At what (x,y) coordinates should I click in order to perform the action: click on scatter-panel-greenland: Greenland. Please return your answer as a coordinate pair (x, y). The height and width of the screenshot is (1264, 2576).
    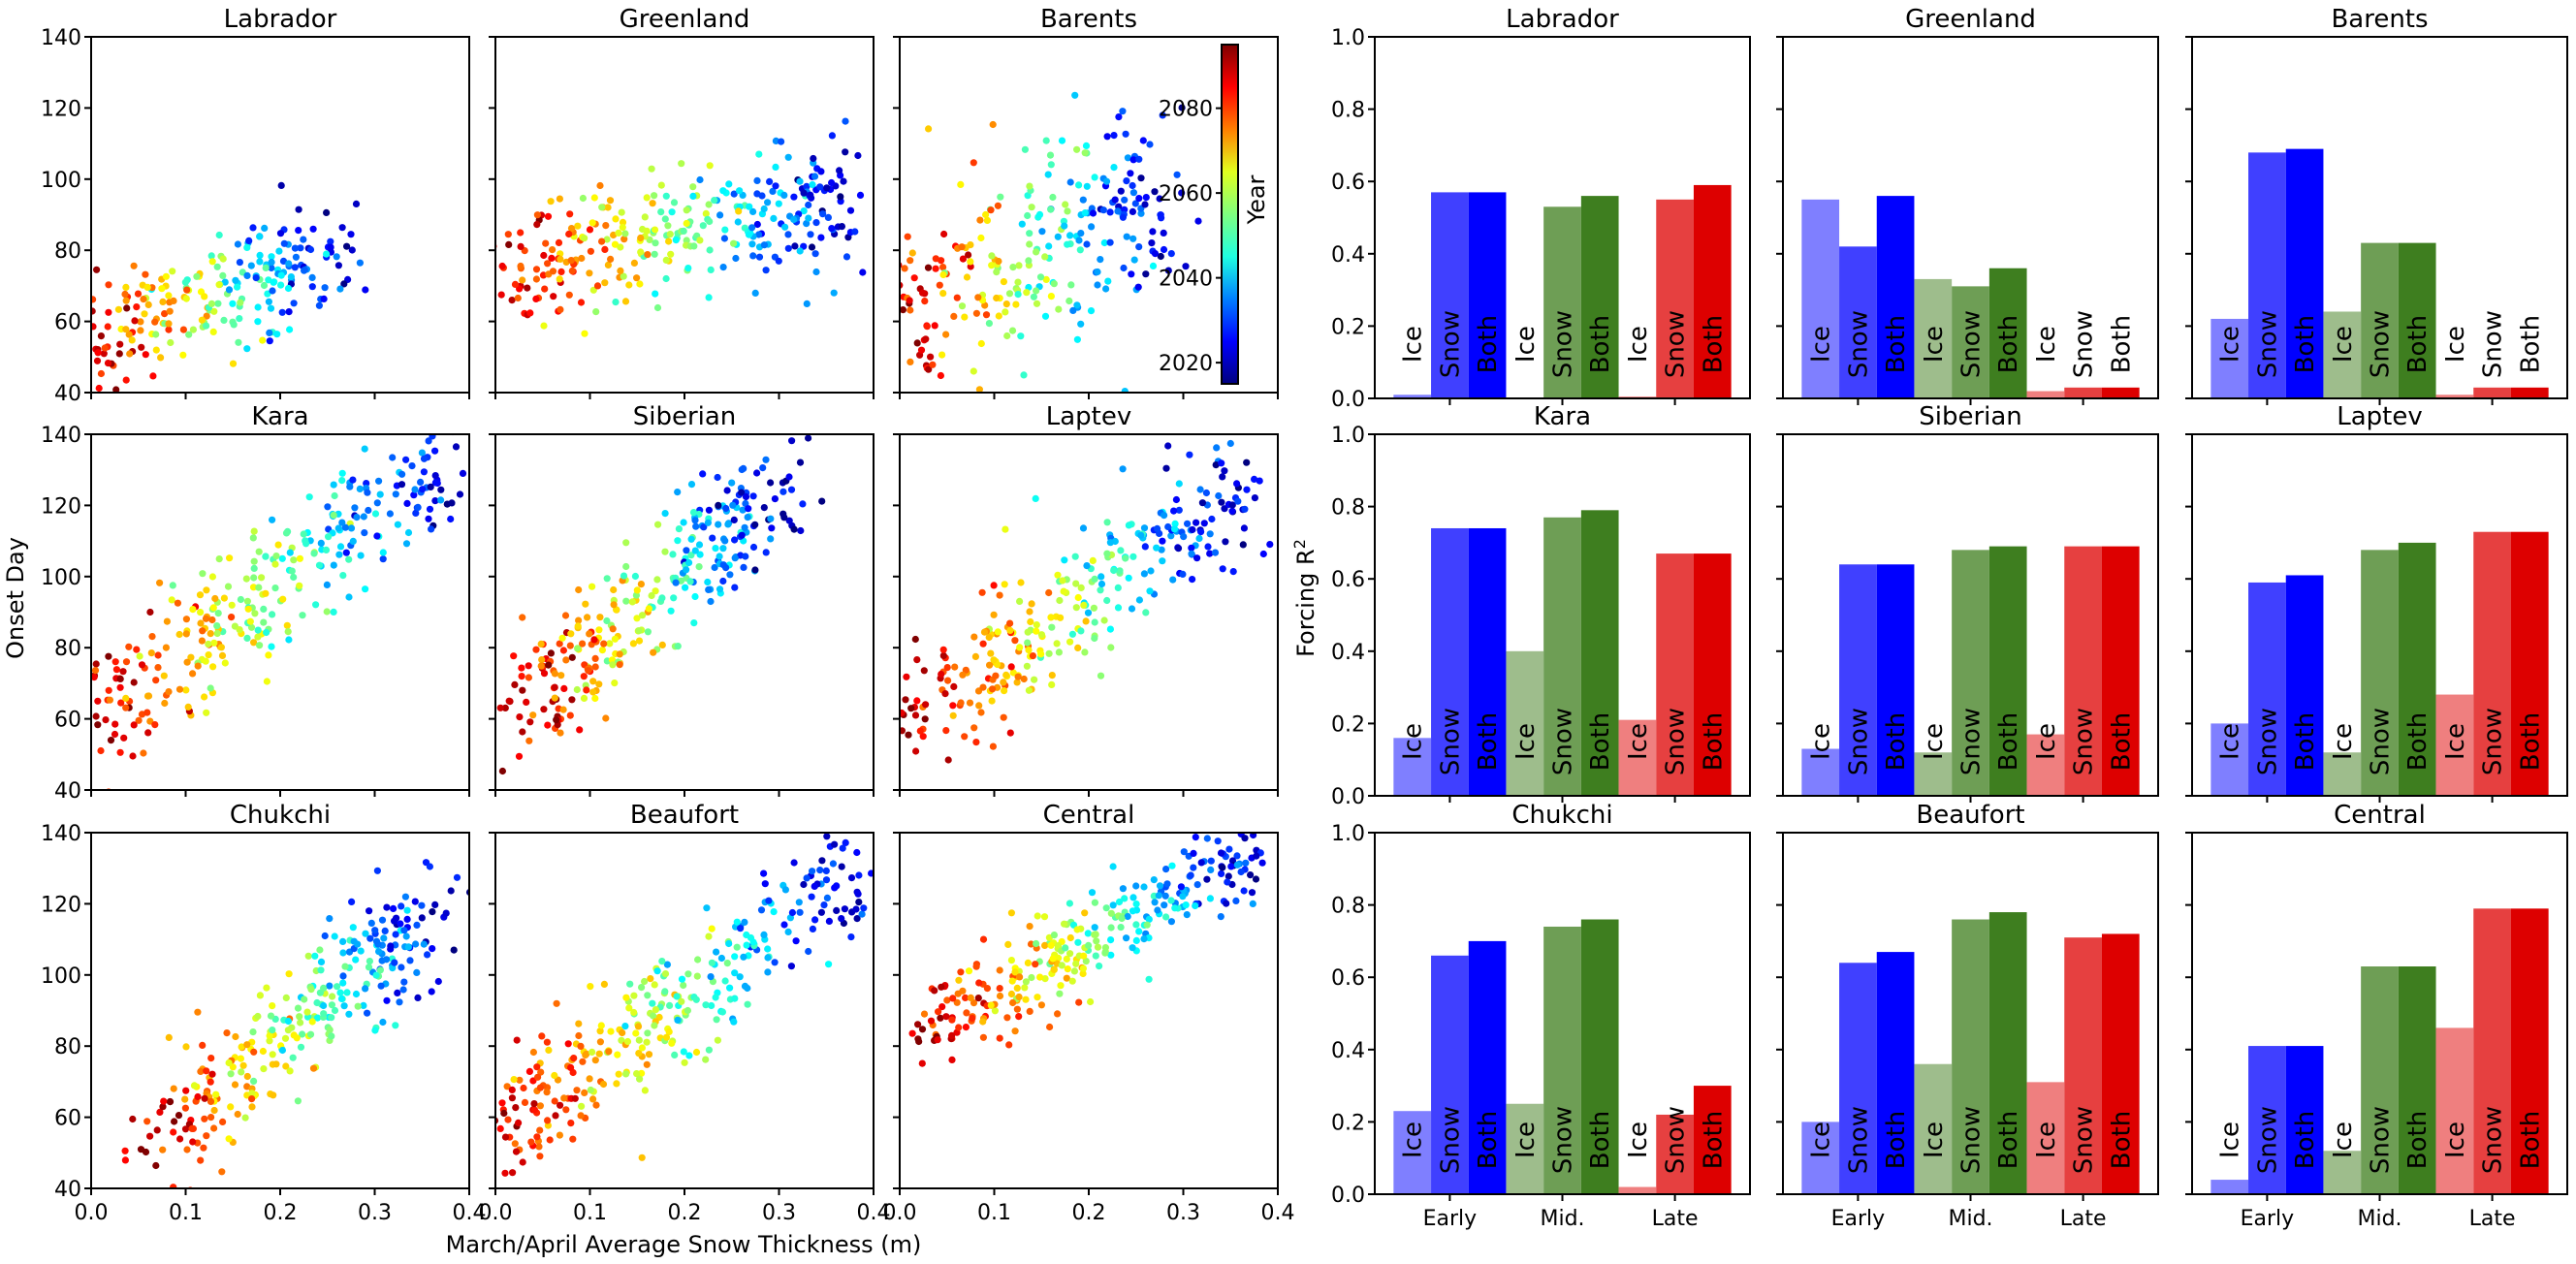
    Looking at the image, I should click on (682, 202).